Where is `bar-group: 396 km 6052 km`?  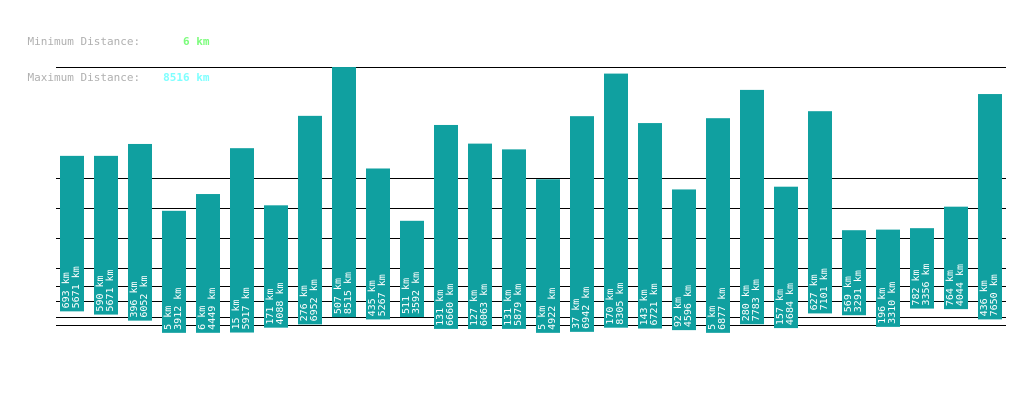
bar-group: 396 km 6052 km is located at coordinates (140, 232).